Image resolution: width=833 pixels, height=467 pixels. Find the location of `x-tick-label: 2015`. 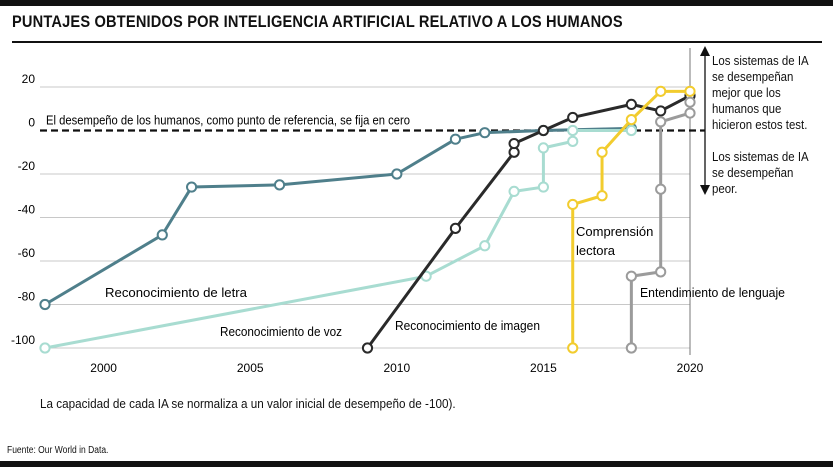

x-tick-label: 2015 is located at coordinates (543, 368).